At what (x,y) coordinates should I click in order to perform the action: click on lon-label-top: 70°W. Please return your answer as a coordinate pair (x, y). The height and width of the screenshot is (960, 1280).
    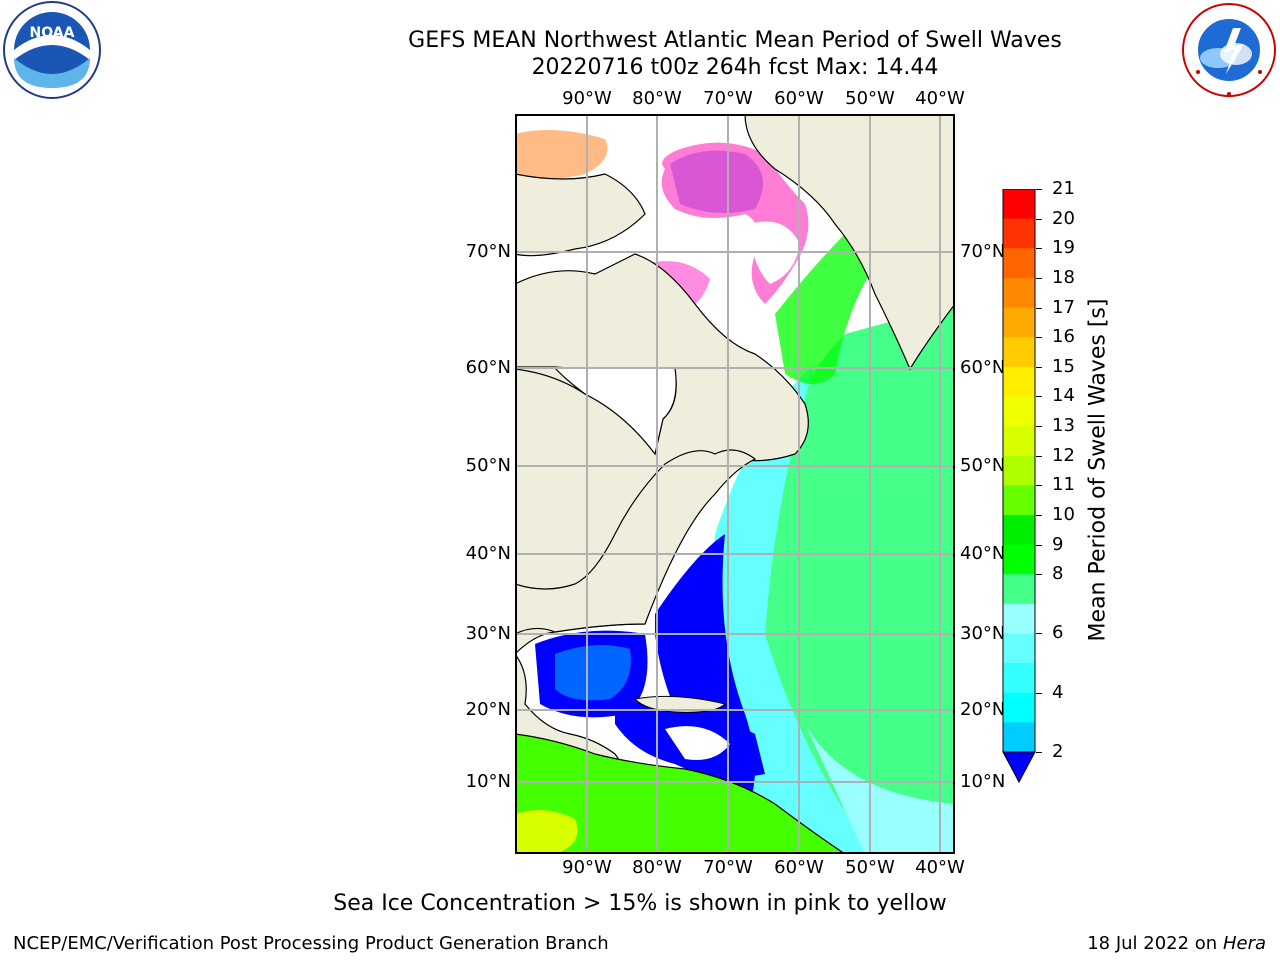
    Looking at the image, I should click on (728, 98).